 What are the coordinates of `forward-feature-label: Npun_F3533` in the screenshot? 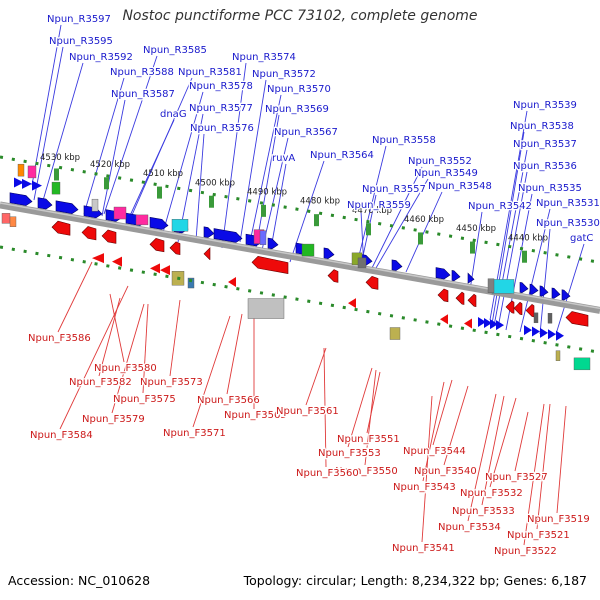 It's located at (483, 511).